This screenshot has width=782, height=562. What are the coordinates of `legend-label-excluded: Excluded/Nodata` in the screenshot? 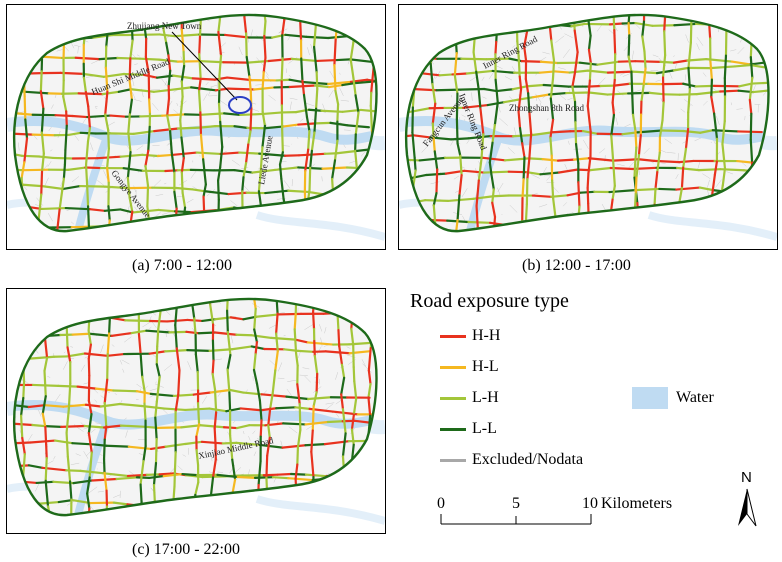 It's located at (528, 459).